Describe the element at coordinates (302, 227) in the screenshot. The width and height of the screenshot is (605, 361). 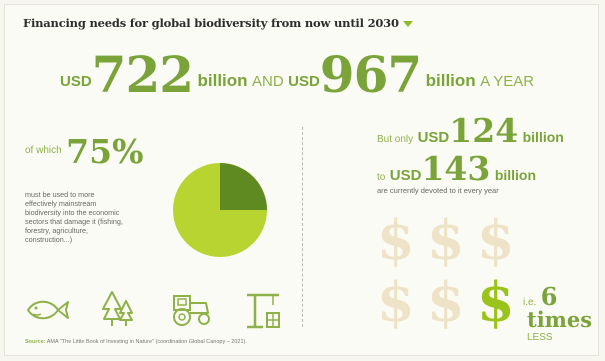
I see `dashed-divider` at that location.